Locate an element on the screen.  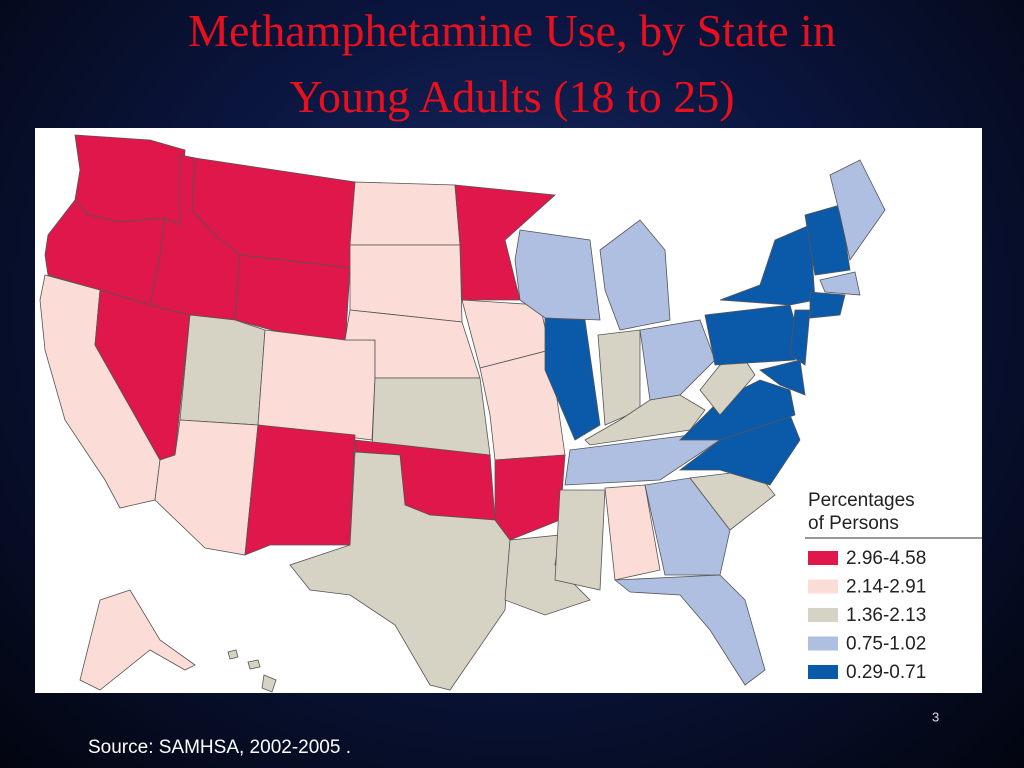
legend-label: 2.96-4.58 is located at coordinates (886, 558).